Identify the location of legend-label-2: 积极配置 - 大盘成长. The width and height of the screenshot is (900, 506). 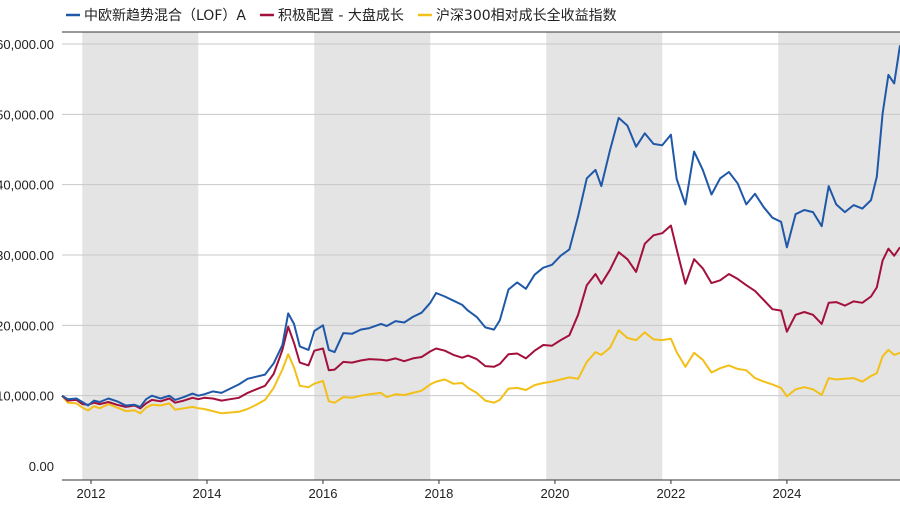
(341, 15).